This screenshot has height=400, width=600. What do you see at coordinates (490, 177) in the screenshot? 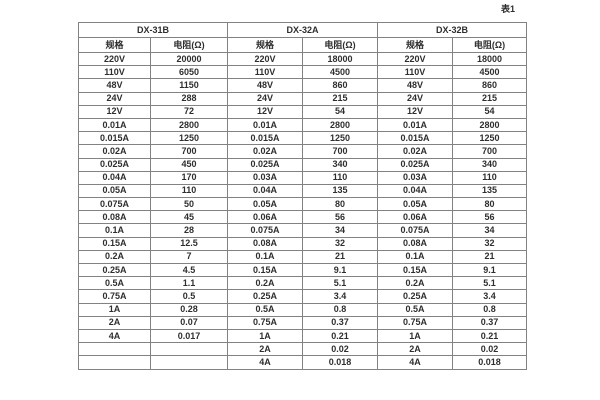
I see `resistance-cell: 110` at bounding box center [490, 177].